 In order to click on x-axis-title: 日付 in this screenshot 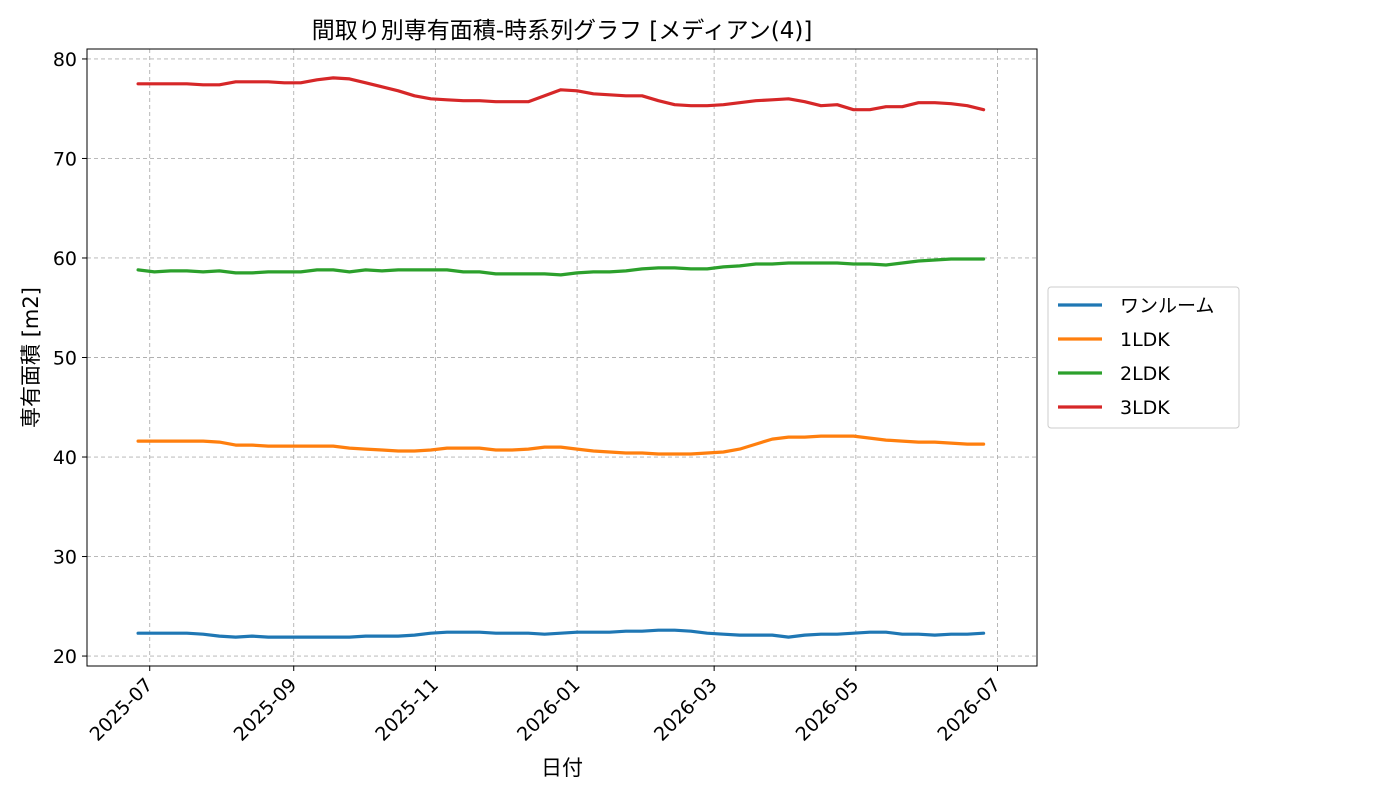, I will do `click(562, 768)`.